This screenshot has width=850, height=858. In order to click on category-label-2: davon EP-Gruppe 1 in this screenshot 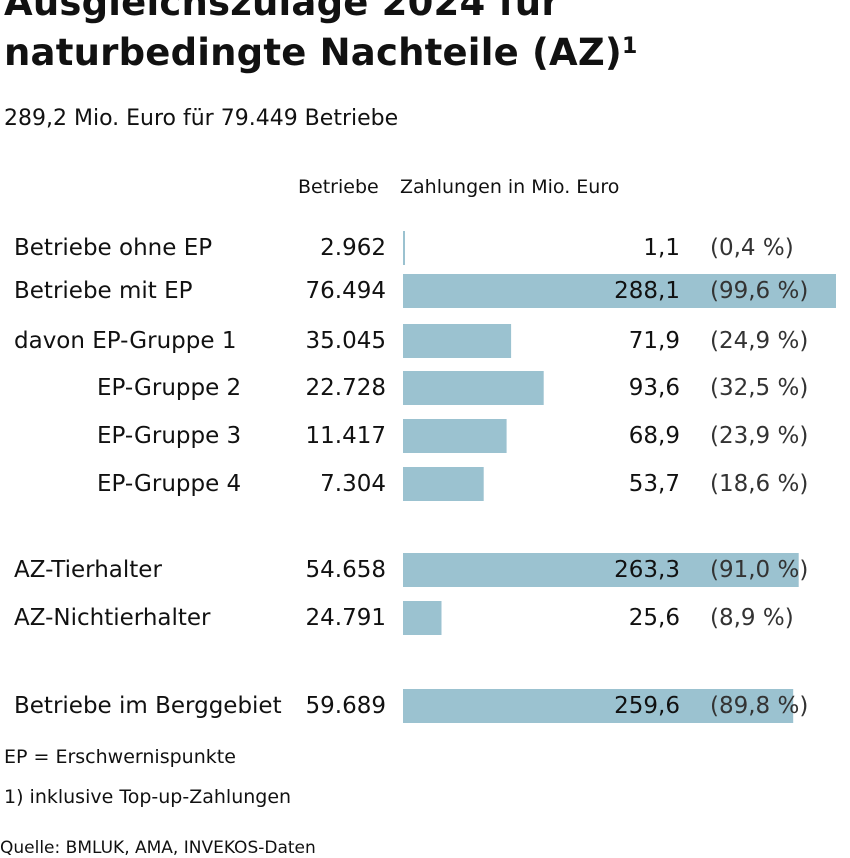, I will do `click(125, 341)`.